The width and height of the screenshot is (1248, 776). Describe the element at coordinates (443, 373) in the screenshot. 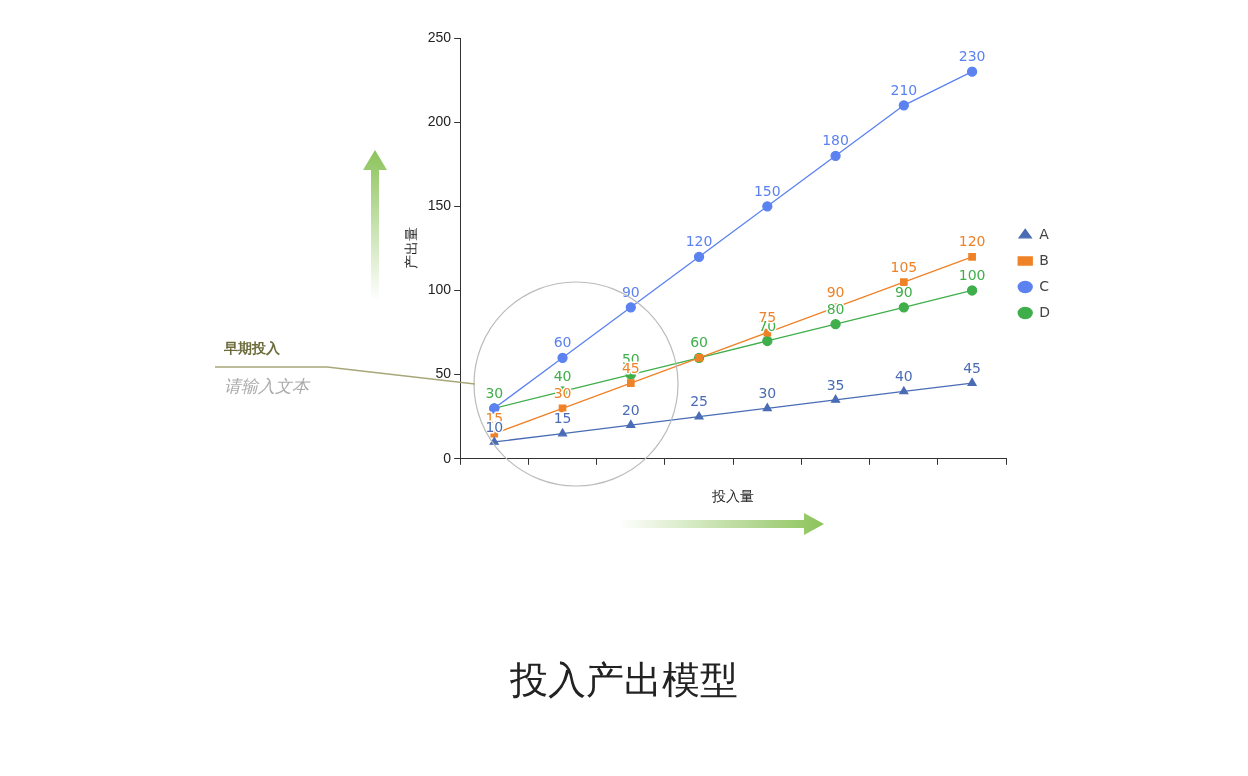

I see `y-tick-label: 50` at that location.